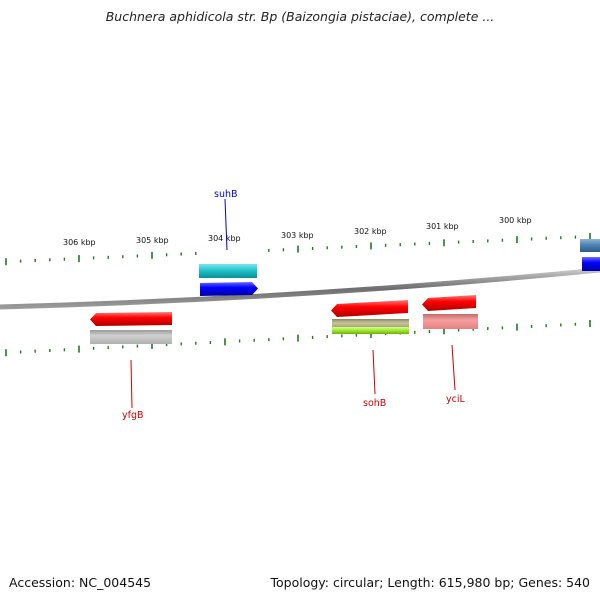 Image resolution: width=600 pixels, height=600 pixels. Describe the element at coordinates (374, 403) in the screenshot. I see `gene-label-sohB: sohB` at that location.